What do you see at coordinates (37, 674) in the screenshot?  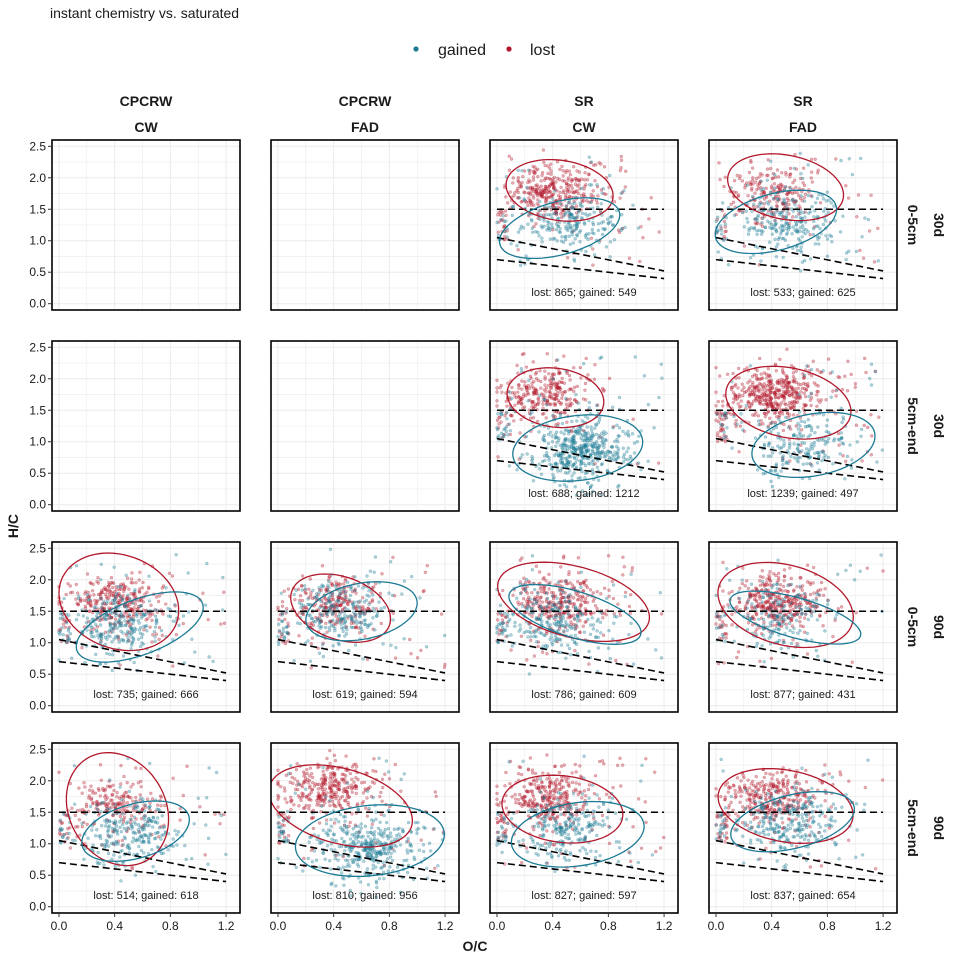 I see `y-tick-label: 0.5` at bounding box center [37, 674].